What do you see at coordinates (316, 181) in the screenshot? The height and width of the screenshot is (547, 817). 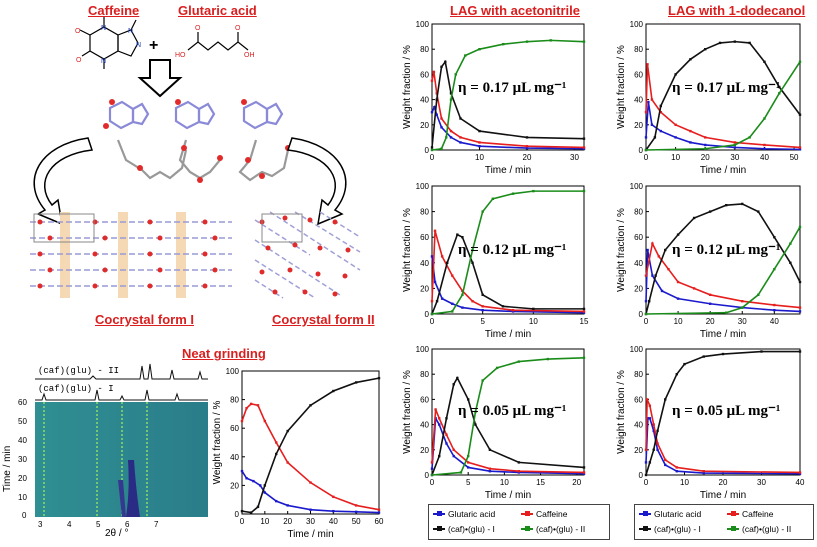 I see `curved-arrow-right-icon` at bounding box center [316, 181].